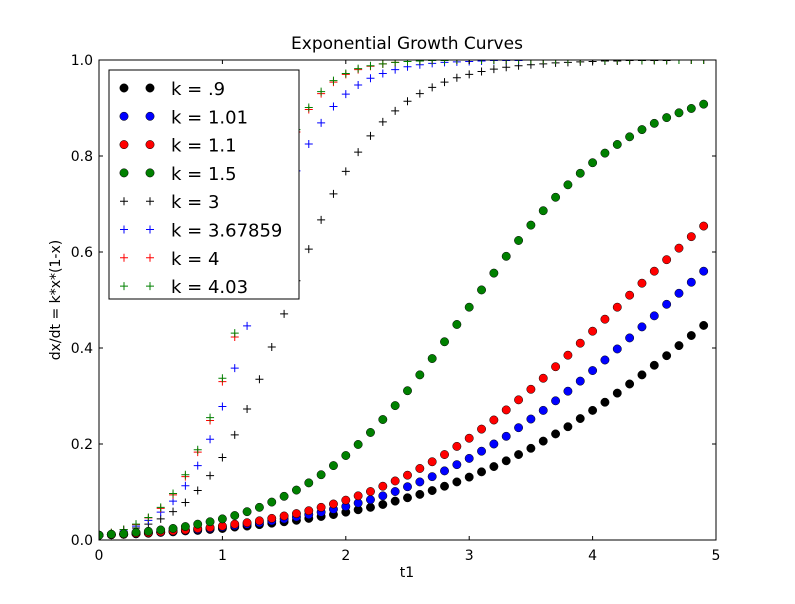  Describe the element at coordinates (169, 259) in the screenshot. I see `legend-entry: k = 4` at that location.